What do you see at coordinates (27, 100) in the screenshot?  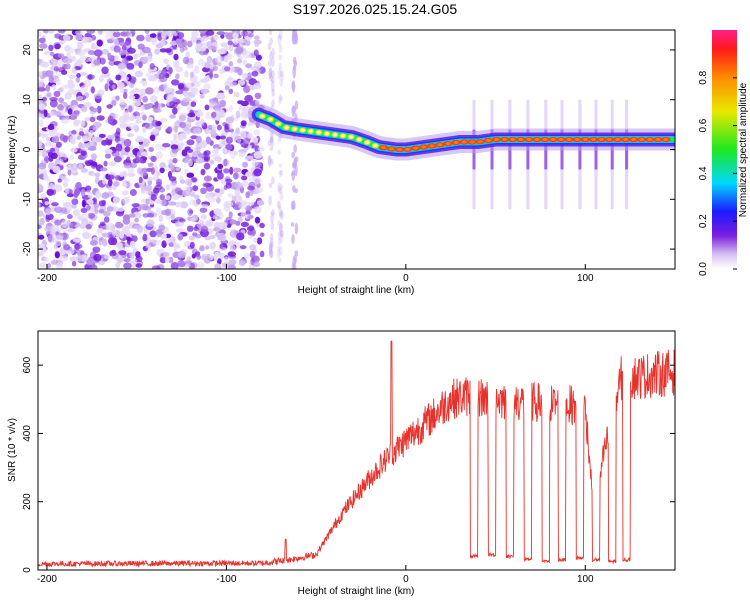 I see `spectrogram-y-tick-label: 10` at bounding box center [27, 100].